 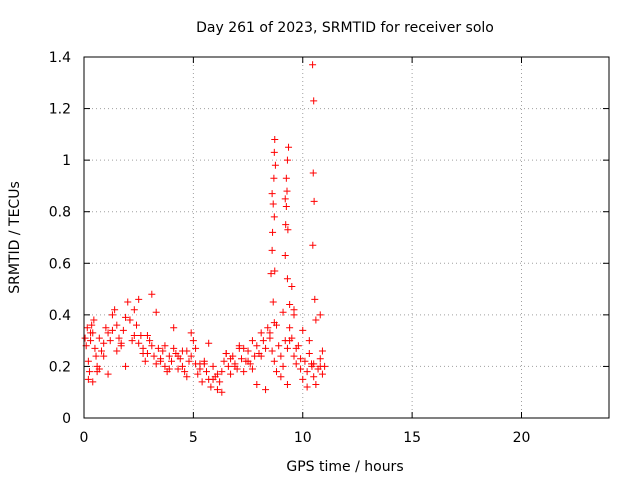 What do you see at coordinates (60, 367) in the screenshot?
I see `y-tick-label: 0.2` at bounding box center [60, 367].